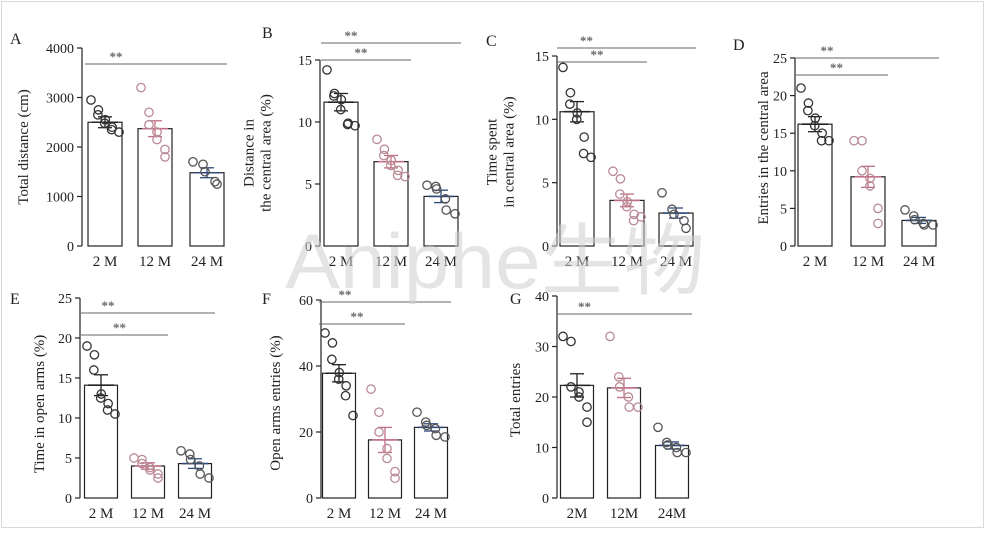 The image size is (987, 536). I want to click on panel-b-ytick-label: 15, so click(305, 61).